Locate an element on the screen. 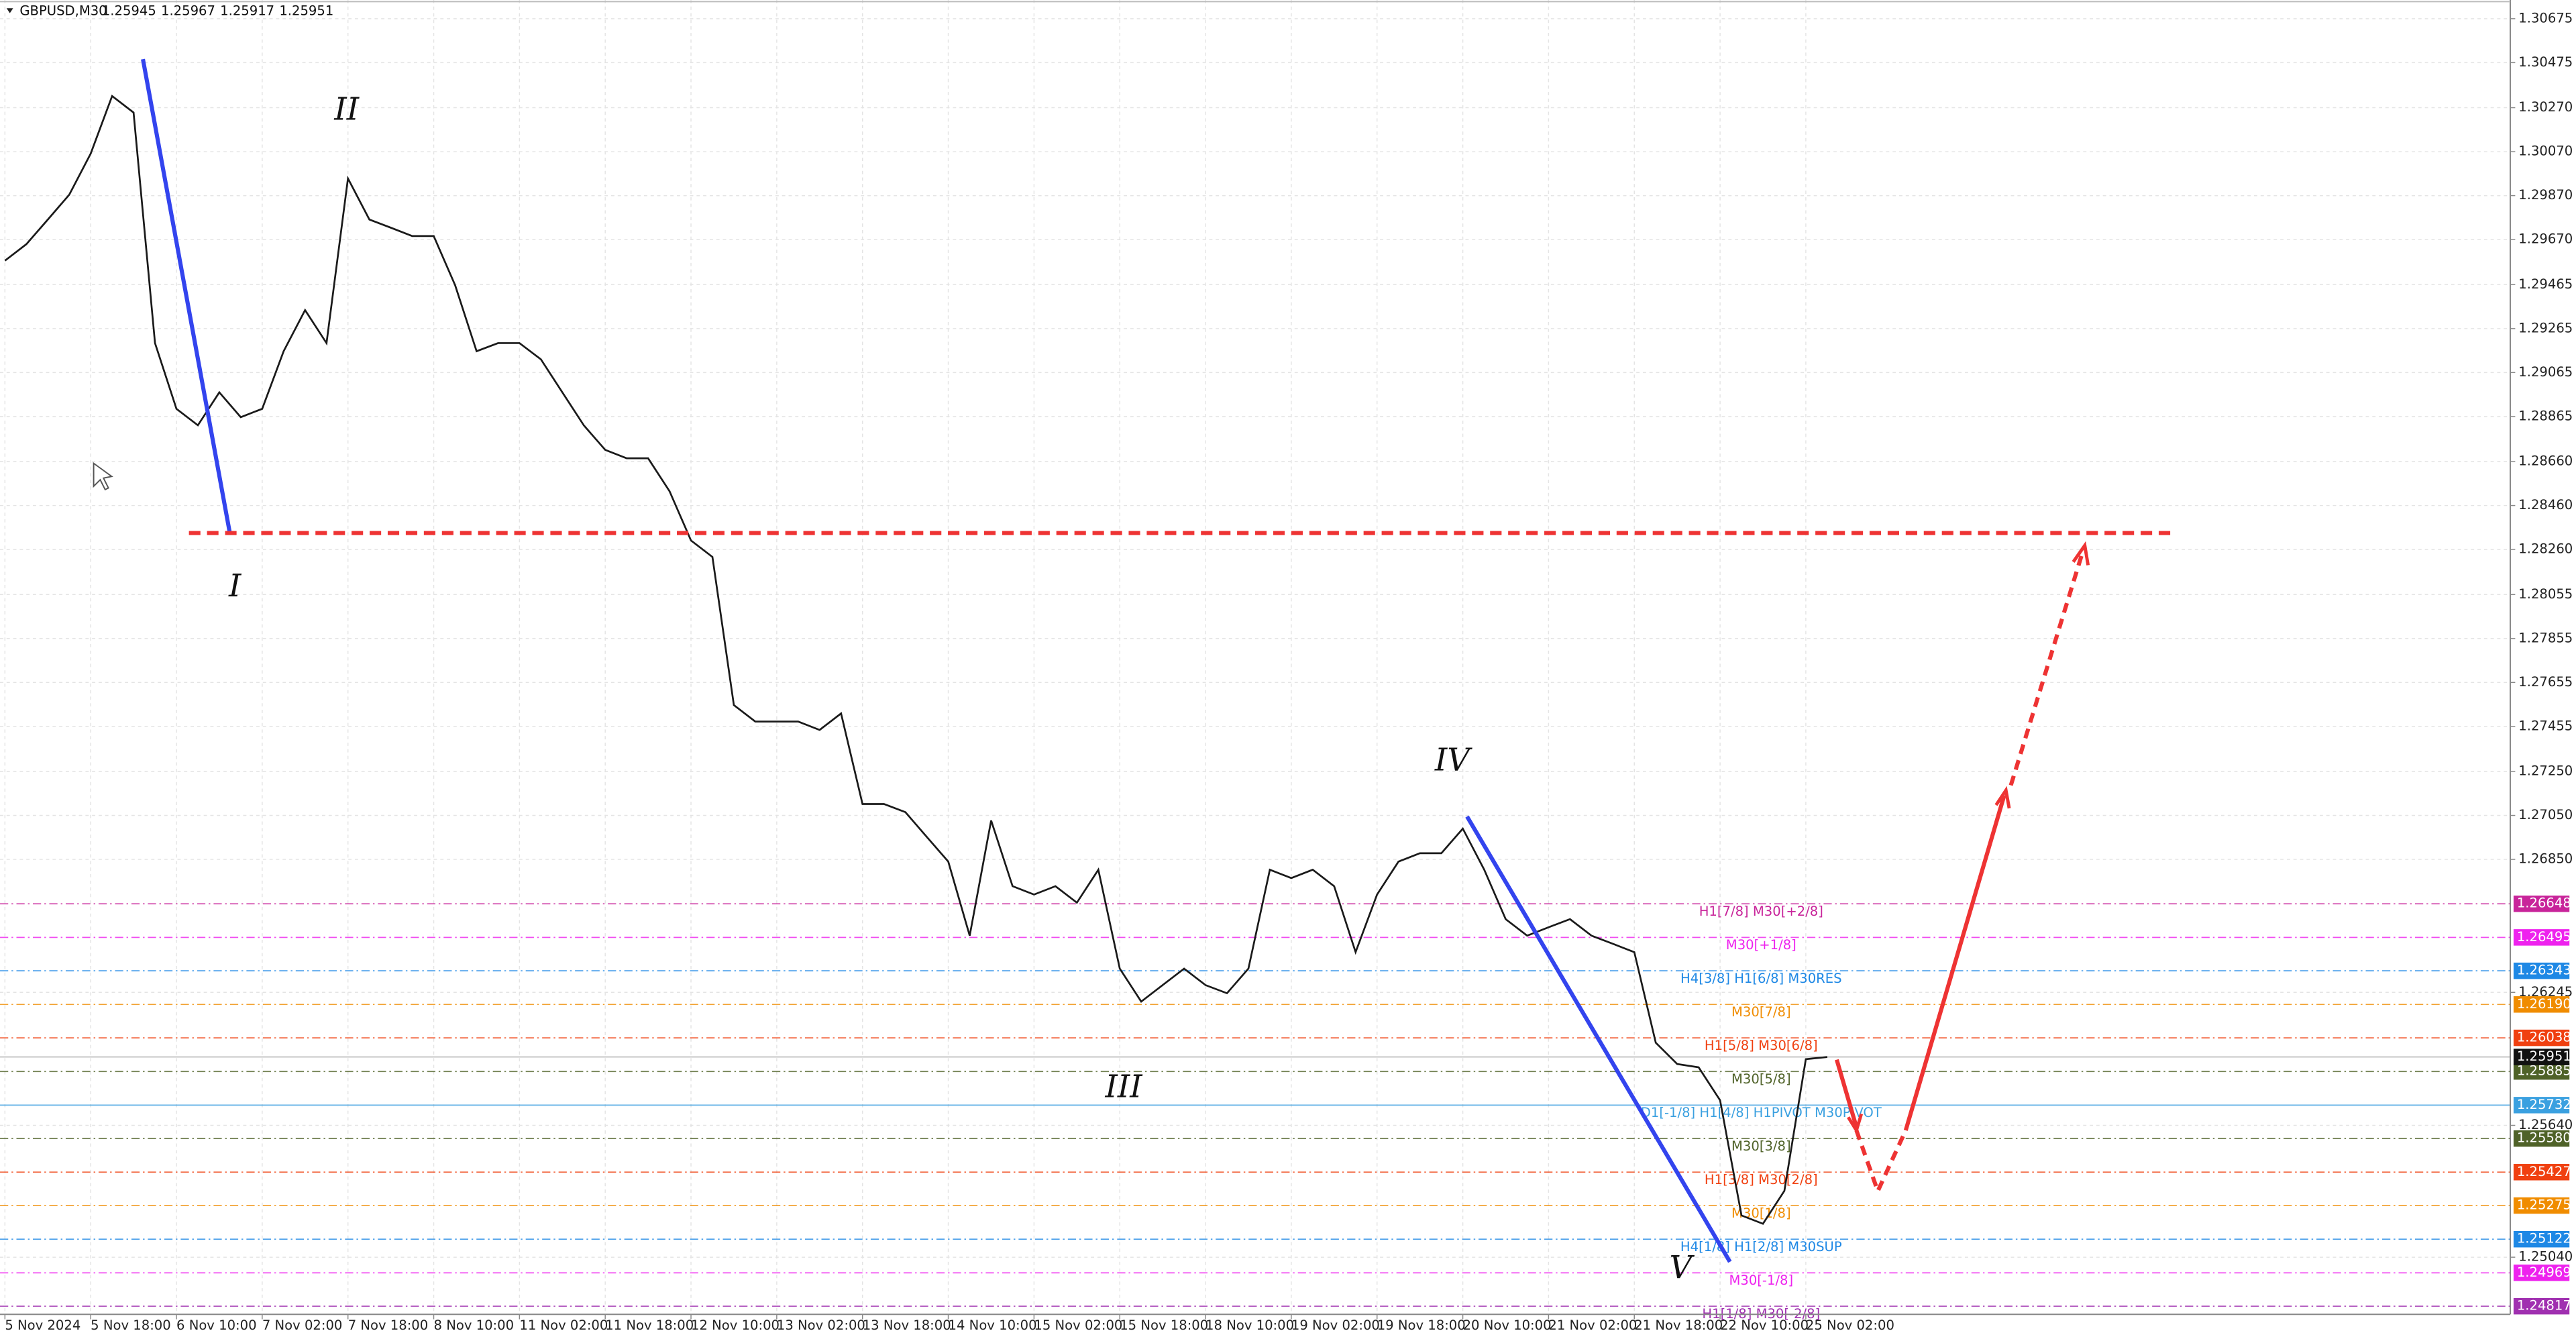  x-tick-label: 7 Nov 18:00 is located at coordinates (388, 1325).